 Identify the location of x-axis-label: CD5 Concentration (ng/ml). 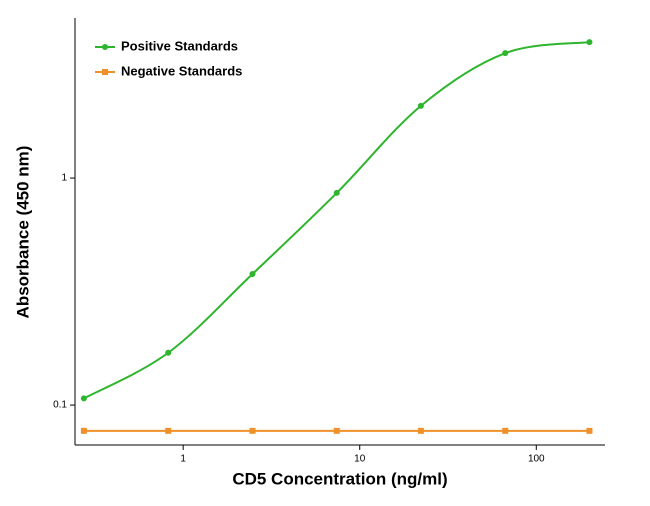
(339, 478).